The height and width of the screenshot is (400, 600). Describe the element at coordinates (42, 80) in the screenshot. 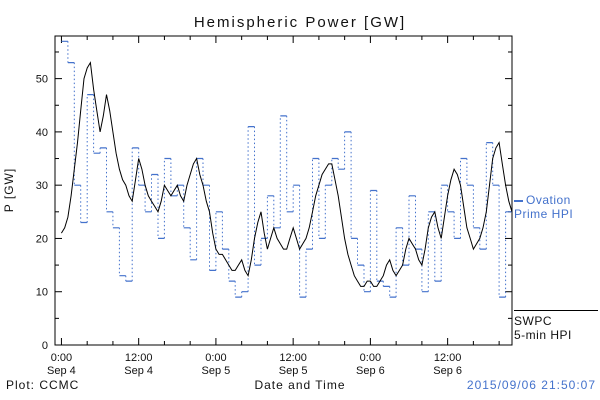

I see `y-tick-label: 50` at that location.